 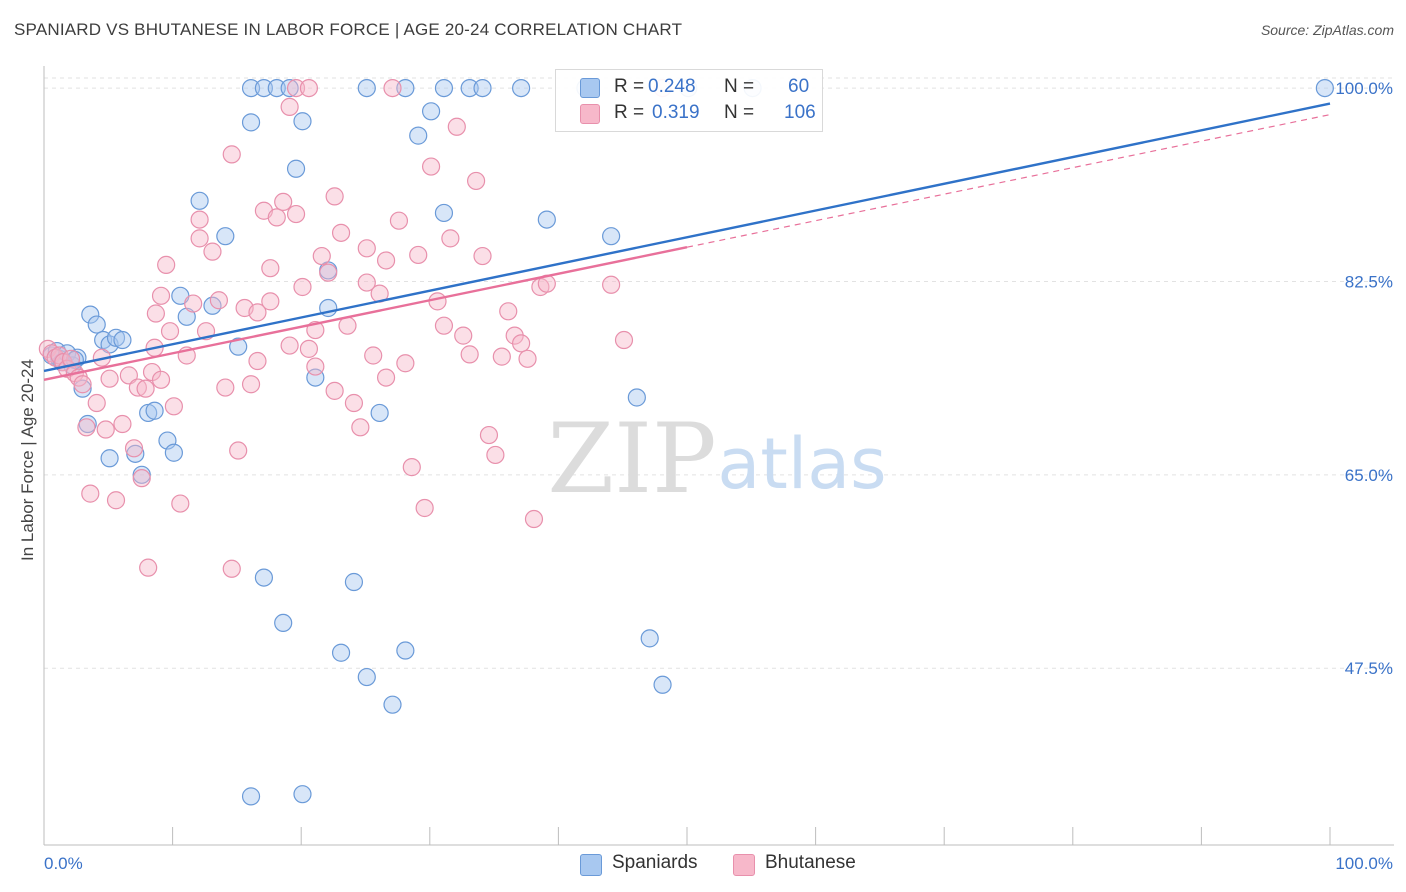 What do you see at coordinates (744, 865) in the screenshot?
I see `bhutanese-swatch` at bounding box center [744, 865].